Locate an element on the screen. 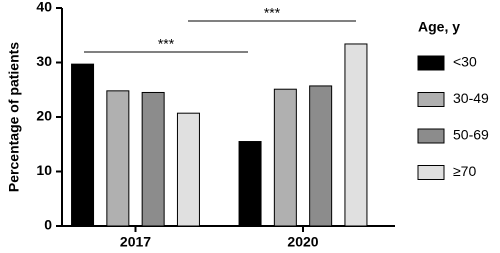 The width and height of the screenshot is (500, 253). legend-label: <30 is located at coordinates (465, 62).